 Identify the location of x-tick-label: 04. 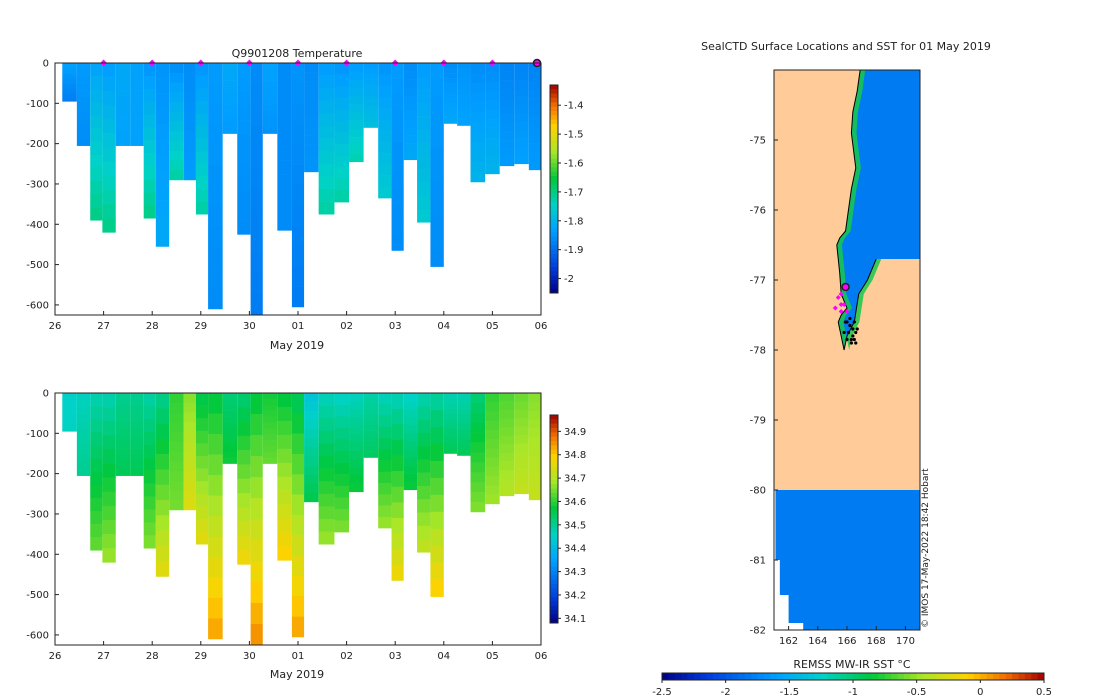
(443, 326).